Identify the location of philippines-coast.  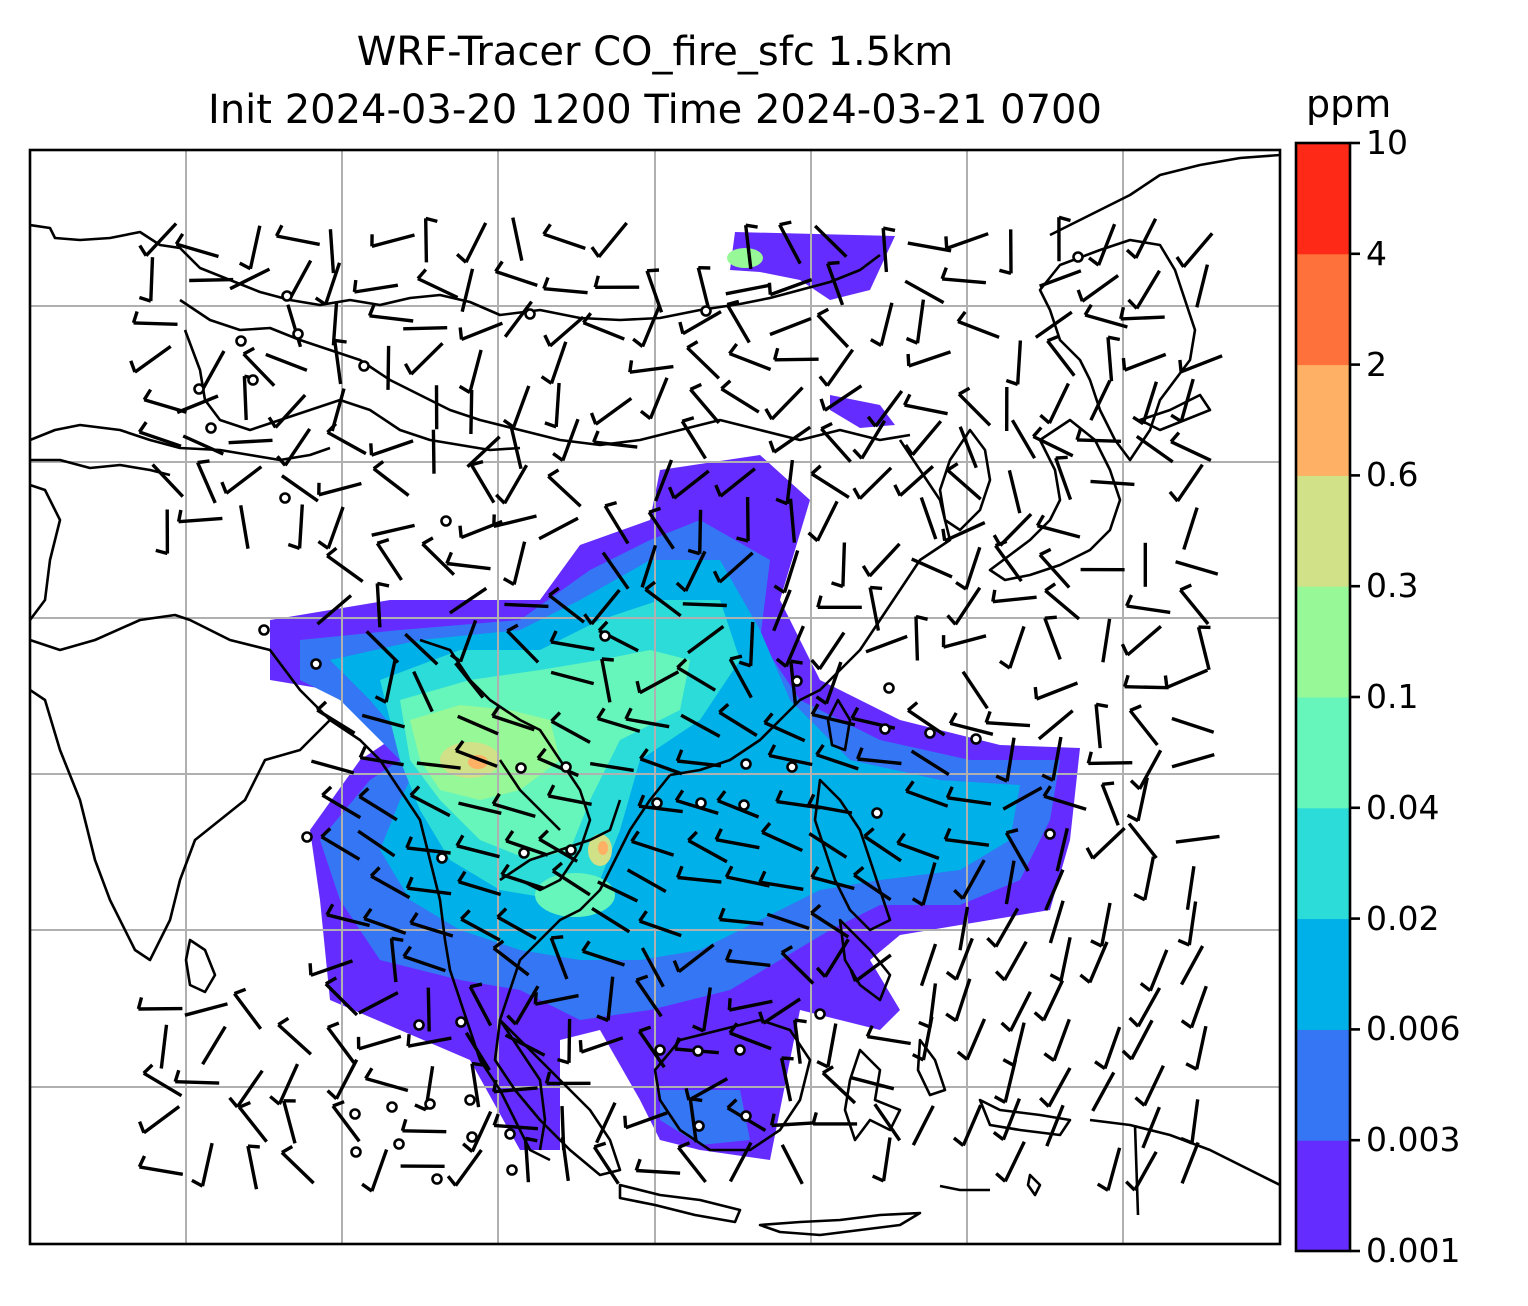
(852, 855).